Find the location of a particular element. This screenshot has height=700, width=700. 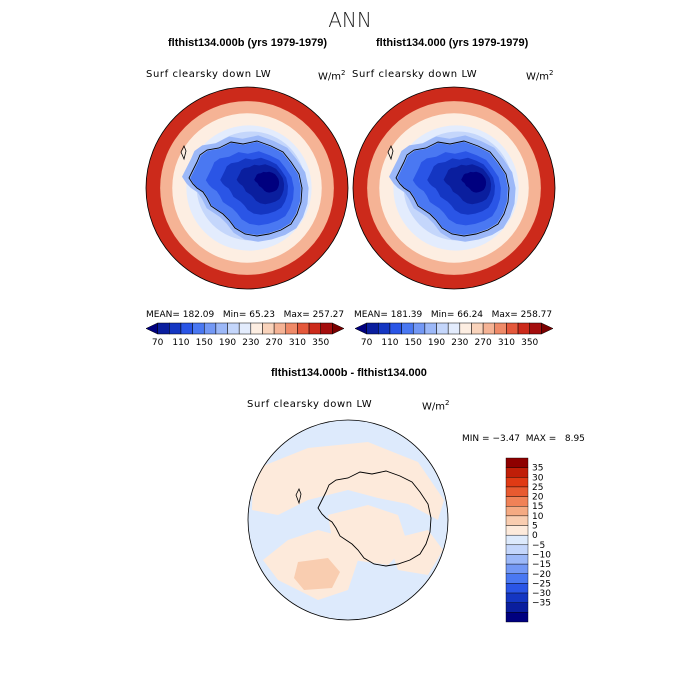

diff-min-value: −3.47 is located at coordinates (506, 439).